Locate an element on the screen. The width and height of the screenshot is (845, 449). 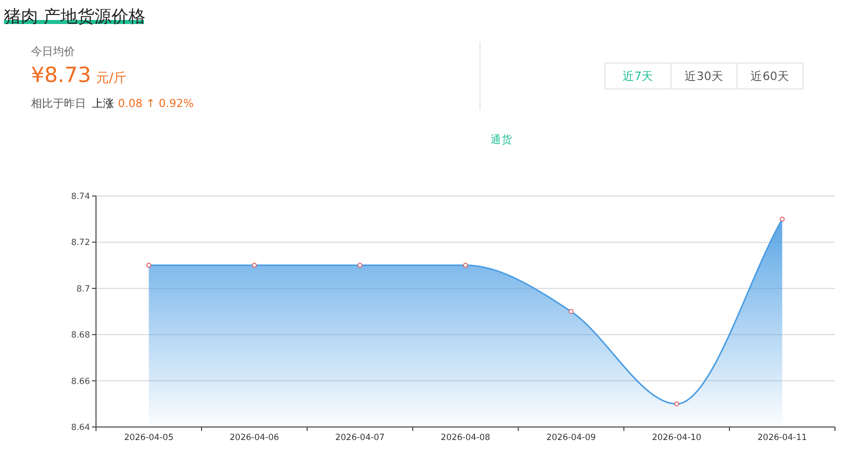
text: 今日均价 is located at coordinates (53, 51).